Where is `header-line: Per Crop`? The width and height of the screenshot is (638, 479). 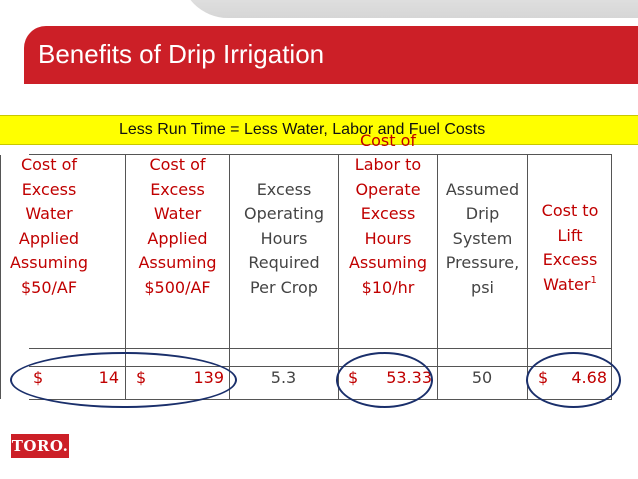 header-line: Per Crop is located at coordinates (284, 287).